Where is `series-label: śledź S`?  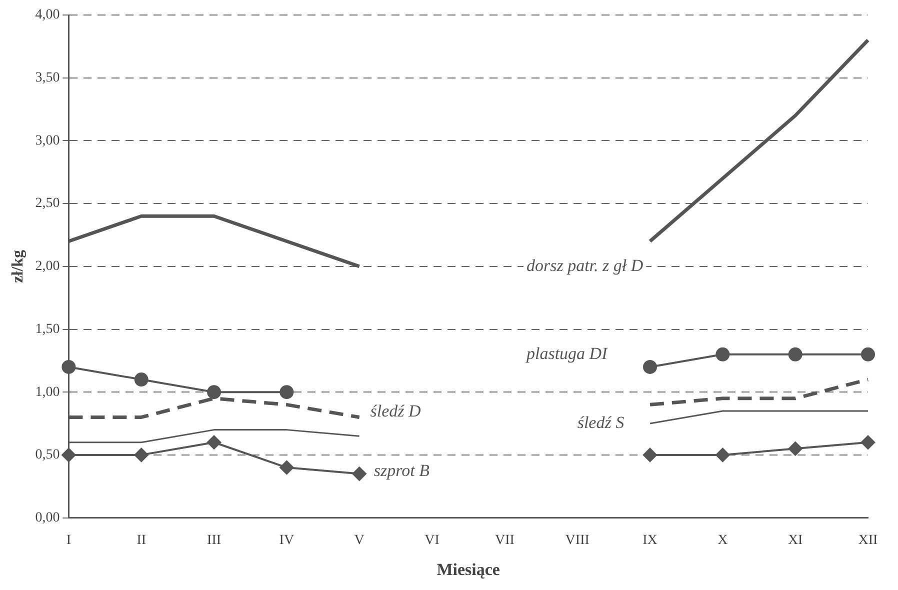 series-label: śledź S is located at coordinates (601, 422).